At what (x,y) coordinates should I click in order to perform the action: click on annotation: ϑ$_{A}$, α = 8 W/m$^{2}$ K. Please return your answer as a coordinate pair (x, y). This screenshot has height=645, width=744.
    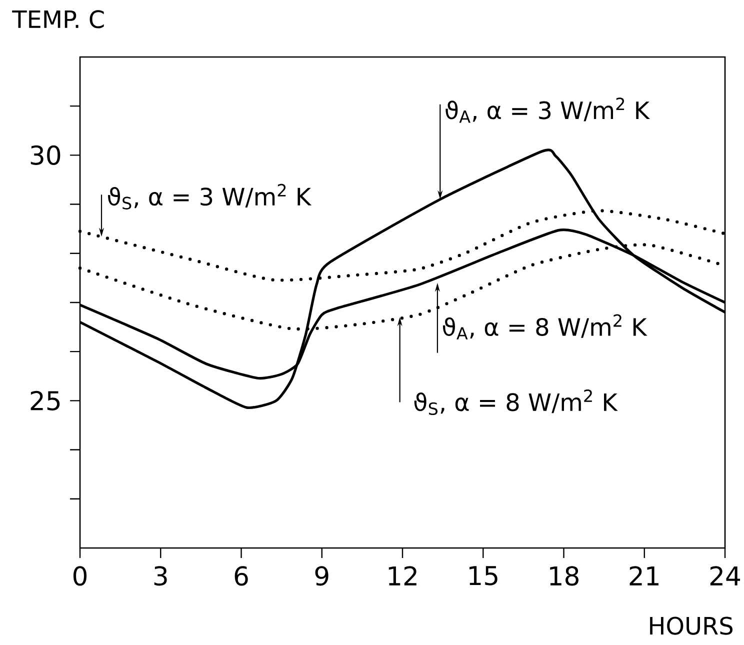
    Looking at the image, I should click on (545, 327).